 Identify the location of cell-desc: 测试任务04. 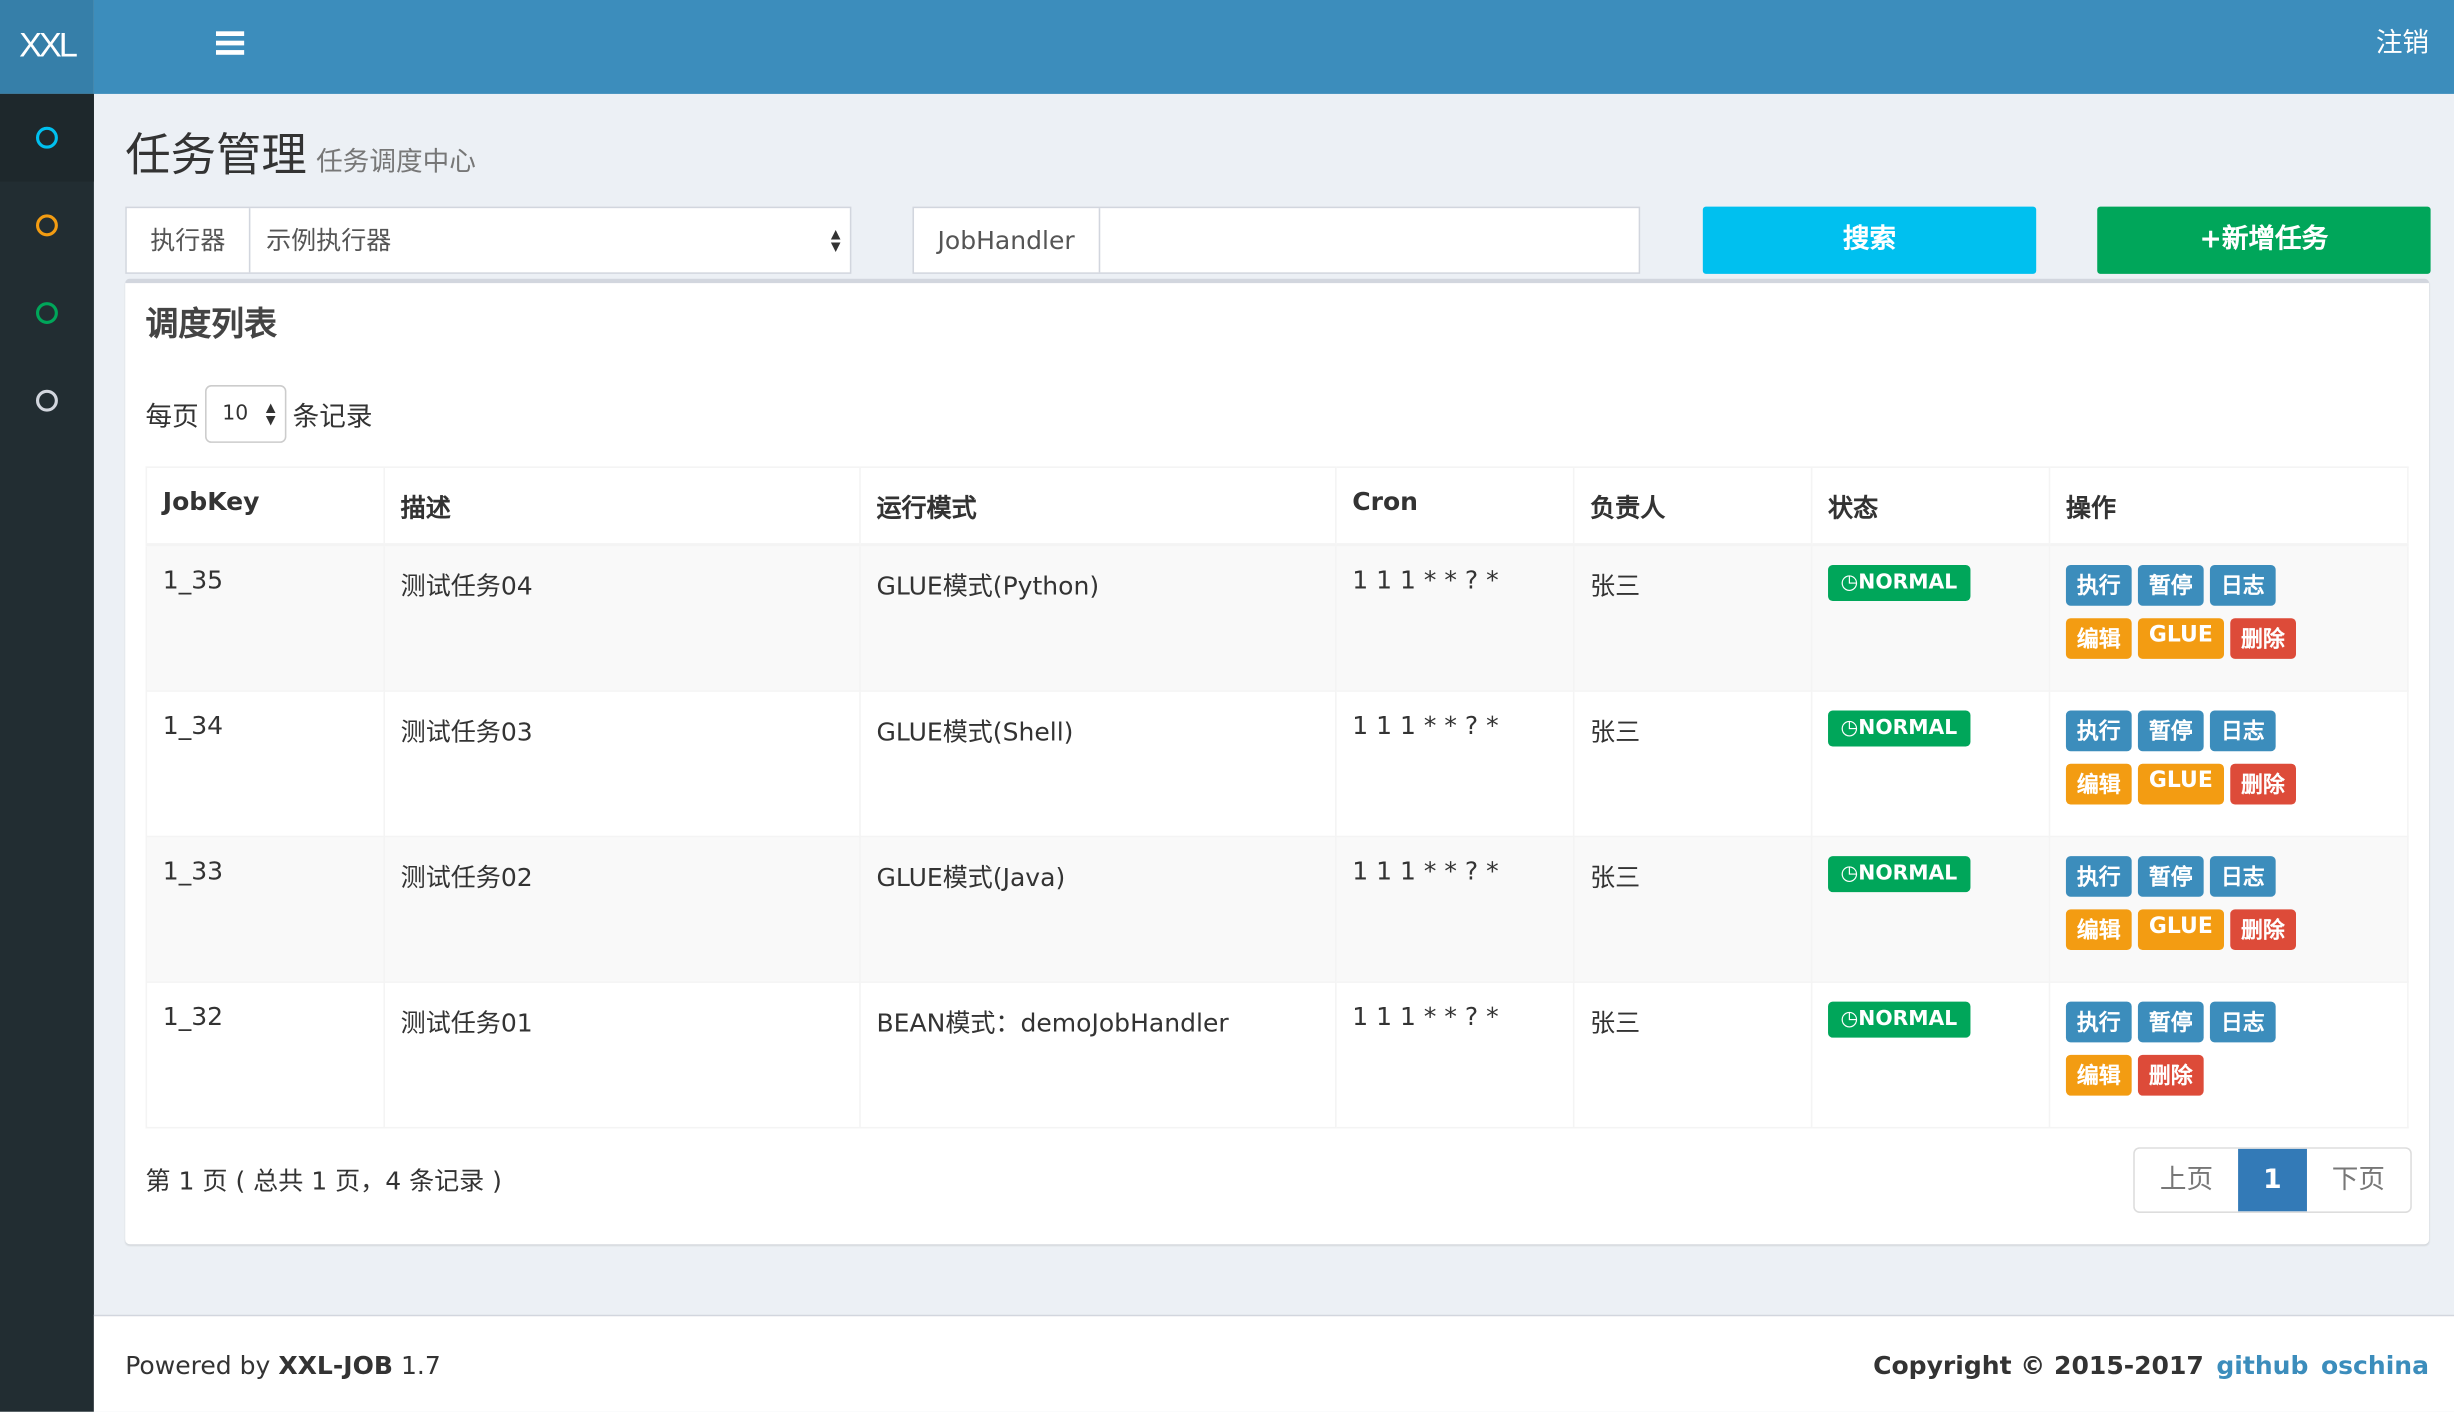
(622, 617).